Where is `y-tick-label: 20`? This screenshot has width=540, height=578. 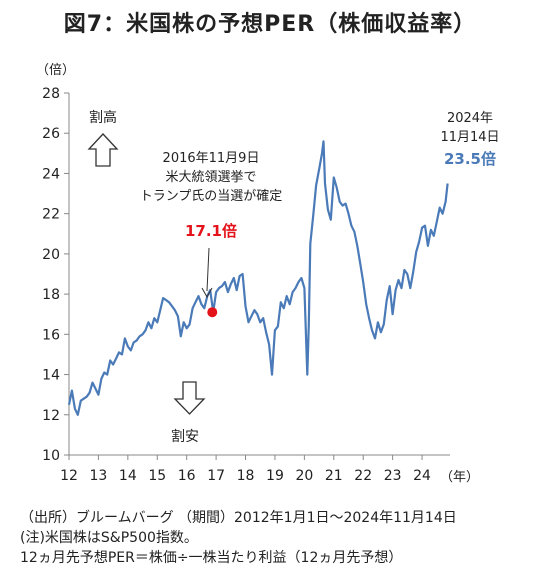 y-tick-label: 20 is located at coordinates (51, 255).